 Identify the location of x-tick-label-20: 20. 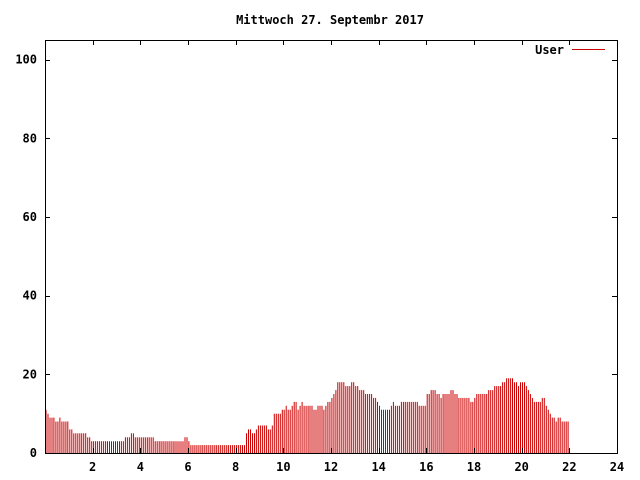
(521, 467).